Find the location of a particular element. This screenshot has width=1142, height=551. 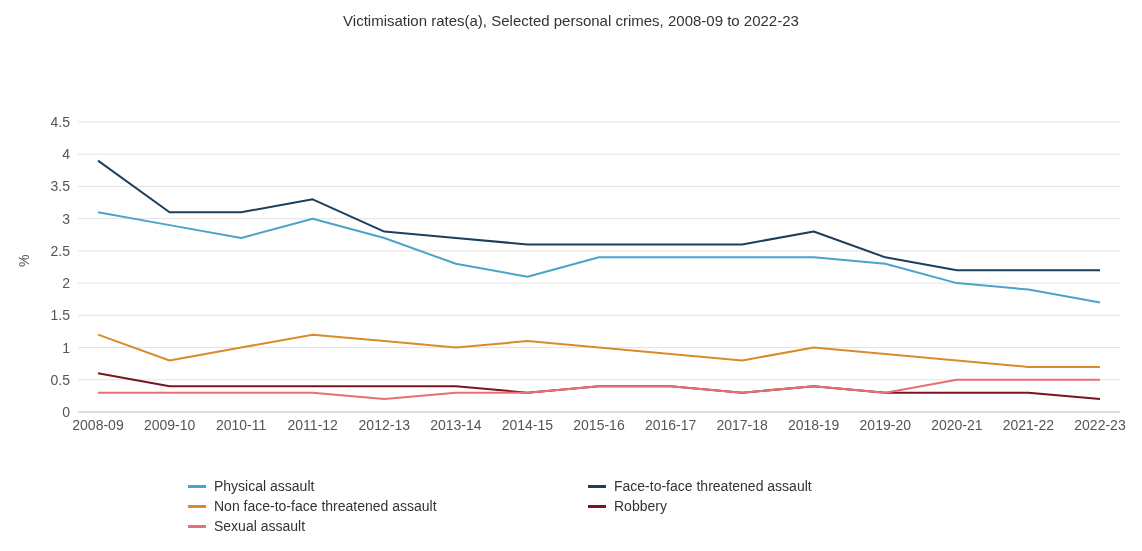

y-tick-label: 4.5 is located at coordinates (60, 121).